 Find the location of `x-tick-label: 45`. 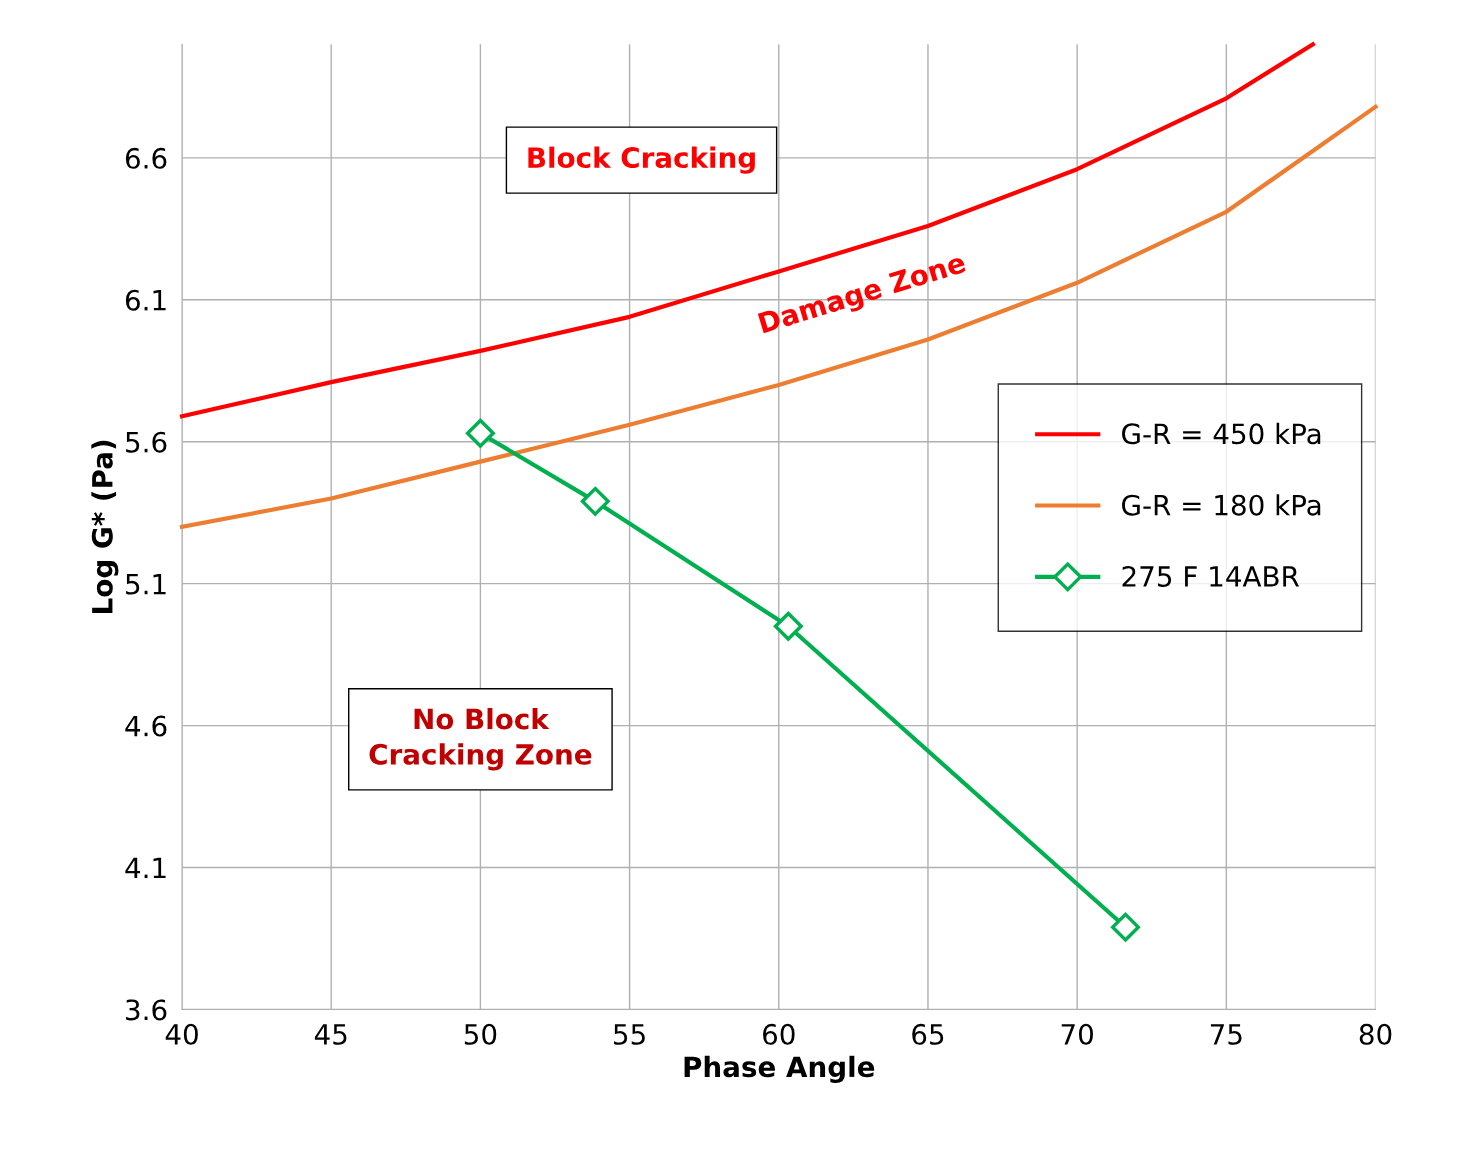

x-tick-label: 45 is located at coordinates (330, 1034).